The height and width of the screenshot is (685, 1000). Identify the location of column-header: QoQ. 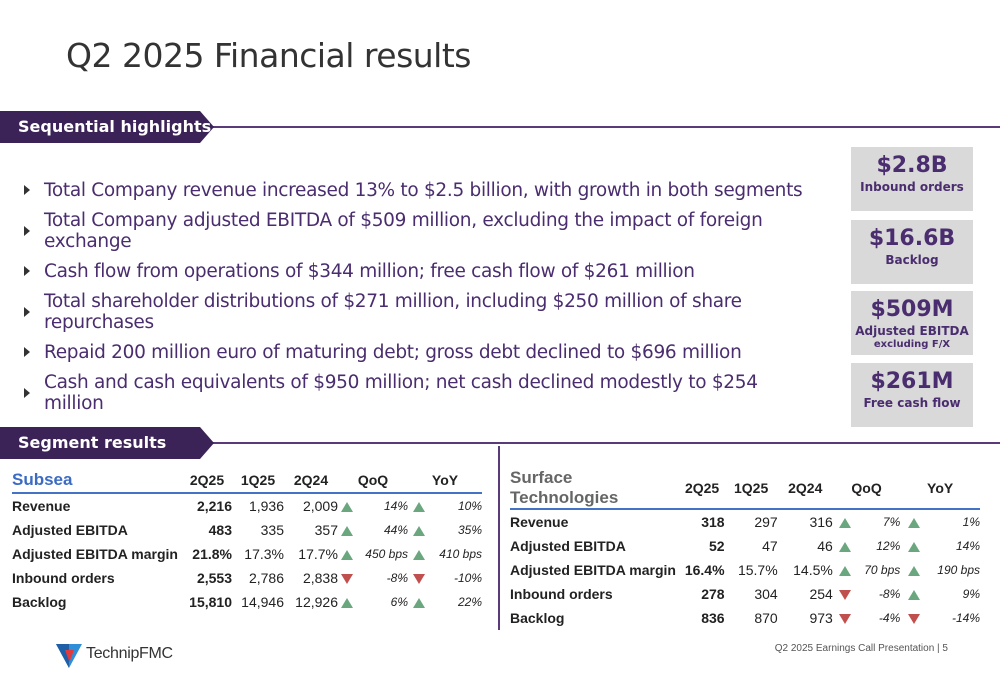
(373, 481).